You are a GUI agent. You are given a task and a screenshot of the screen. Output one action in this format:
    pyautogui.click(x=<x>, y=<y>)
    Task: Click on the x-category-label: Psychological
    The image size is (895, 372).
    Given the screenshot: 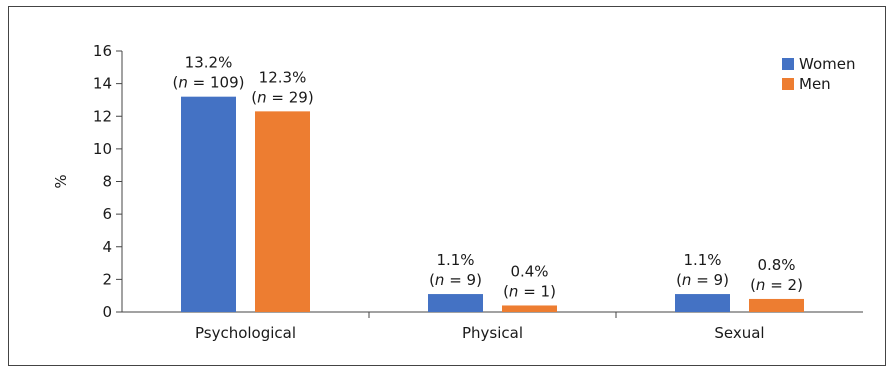 What is the action you would take?
    pyautogui.click(x=245, y=333)
    